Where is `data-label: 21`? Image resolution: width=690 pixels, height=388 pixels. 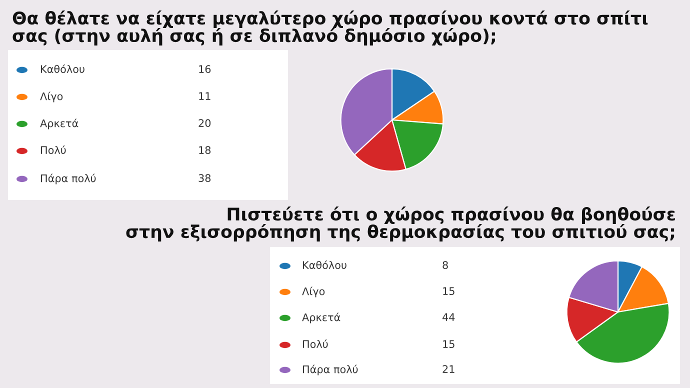 data-label: 21 is located at coordinates (448, 369).